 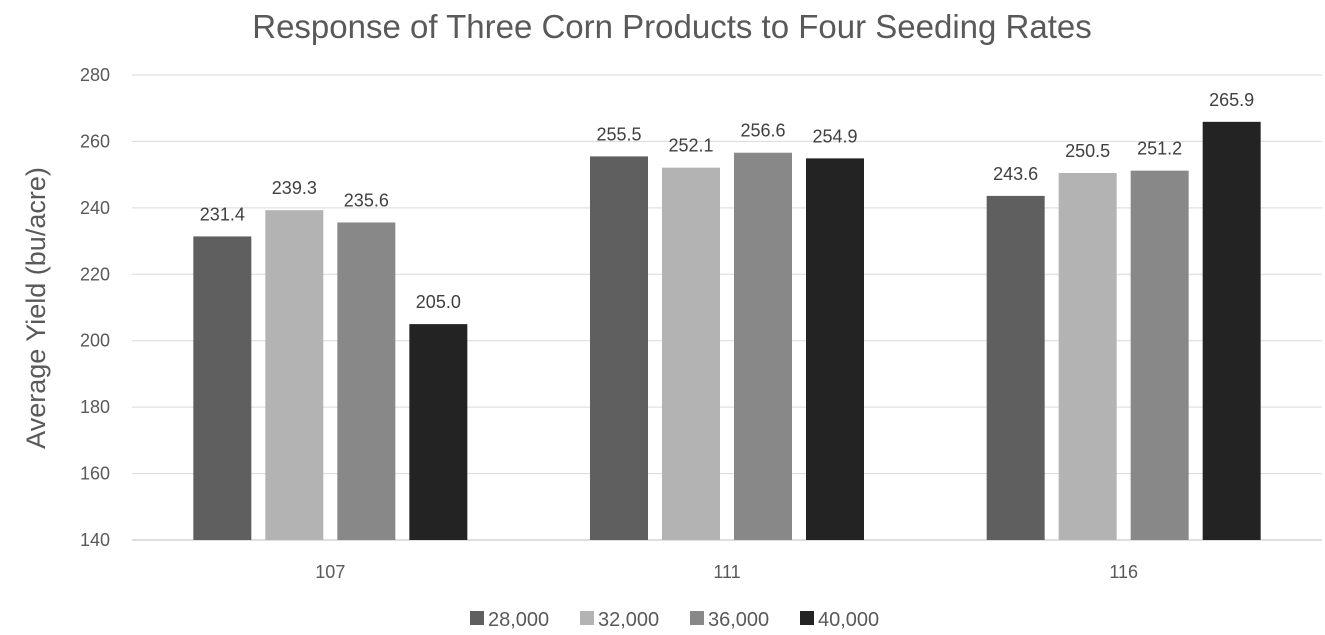 What do you see at coordinates (690, 146) in the screenshot?
I see `data-label: 252.1` at bounding box center [690, 146].